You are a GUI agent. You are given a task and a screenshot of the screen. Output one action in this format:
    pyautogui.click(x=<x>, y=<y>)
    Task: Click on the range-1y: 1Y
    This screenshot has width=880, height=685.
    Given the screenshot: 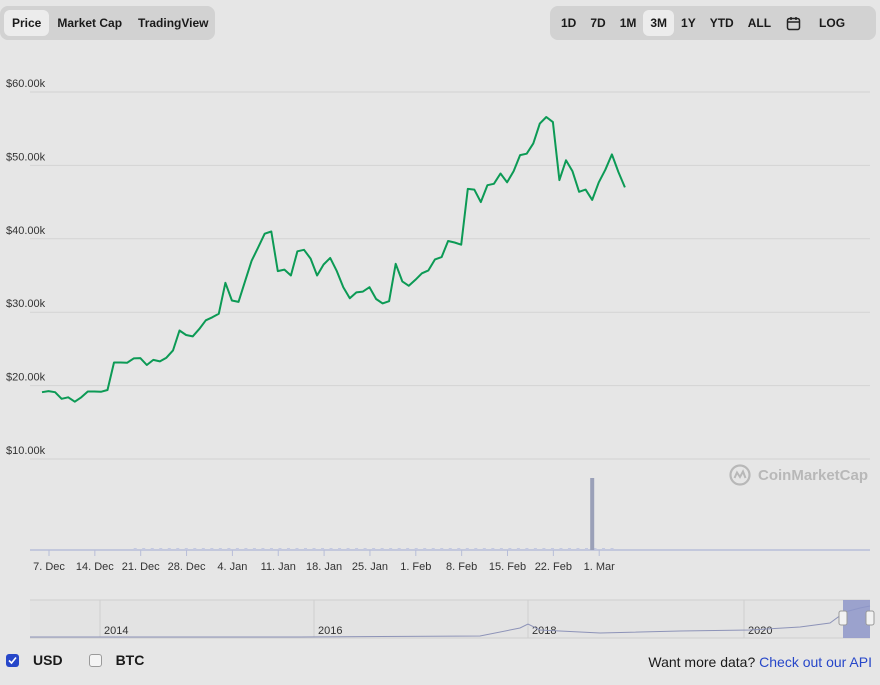 What is the action you would take?
    pyautogui.click(x=688, y=23)
    